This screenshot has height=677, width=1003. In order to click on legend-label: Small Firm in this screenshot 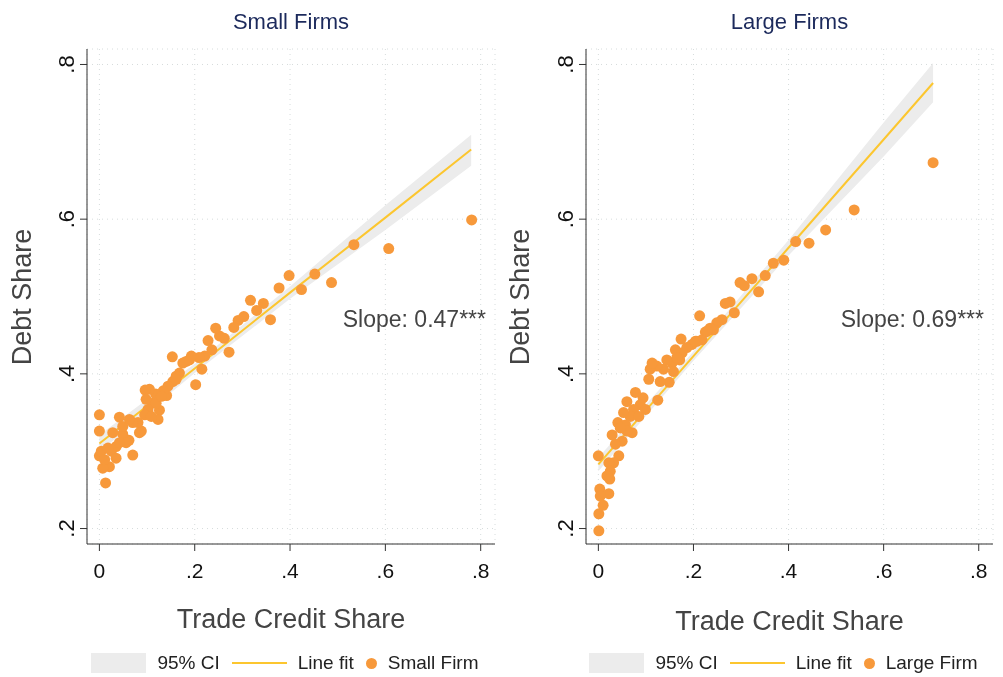, I will do `click(433, 663)`.